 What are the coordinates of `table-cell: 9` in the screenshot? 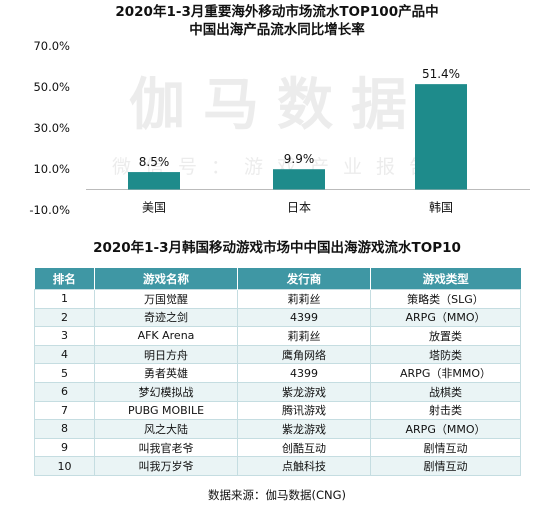 It's located at (64, 447).